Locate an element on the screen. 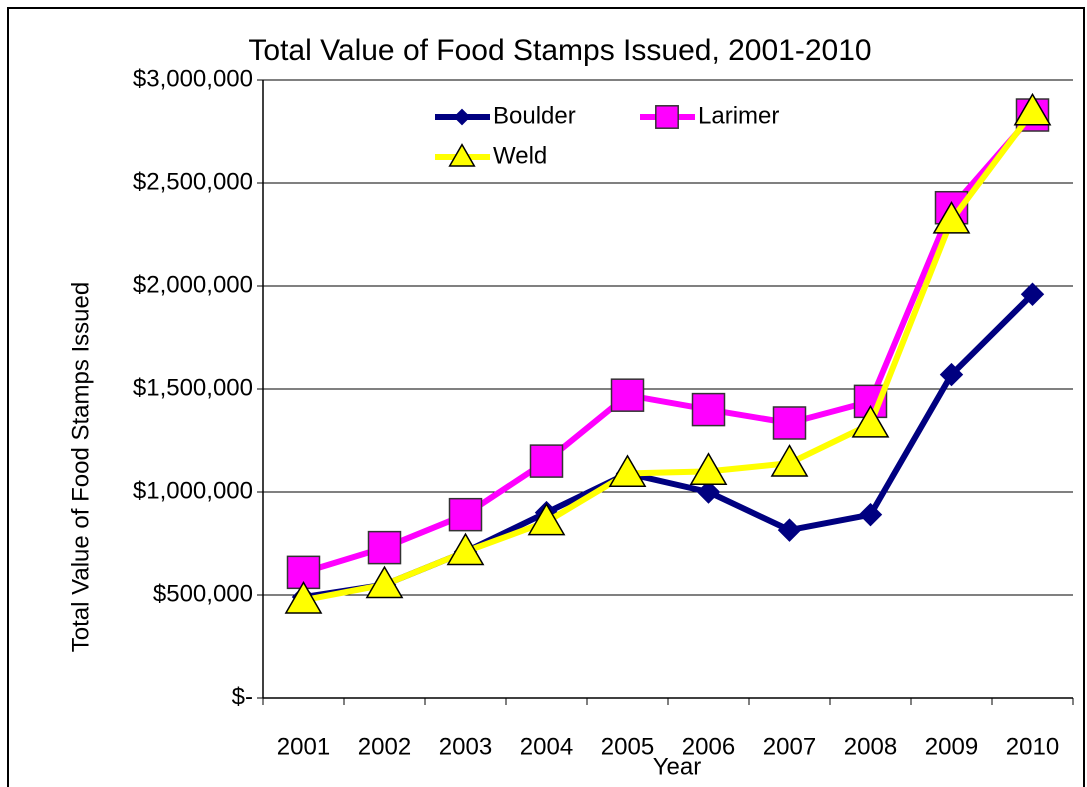 This screenshot has width=1087, height=787. y-tick-label: $2,500,000 is located at coordinates (193, 181).